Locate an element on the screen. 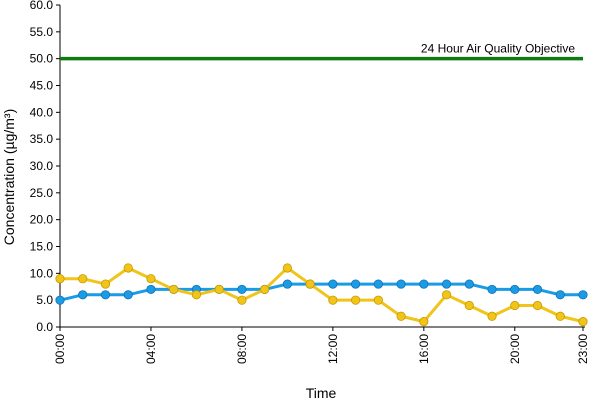 Image resolution: width=600 pixels, height=400 pixels. x-tick-label: 00:00 is located at coordinates (60, 349).